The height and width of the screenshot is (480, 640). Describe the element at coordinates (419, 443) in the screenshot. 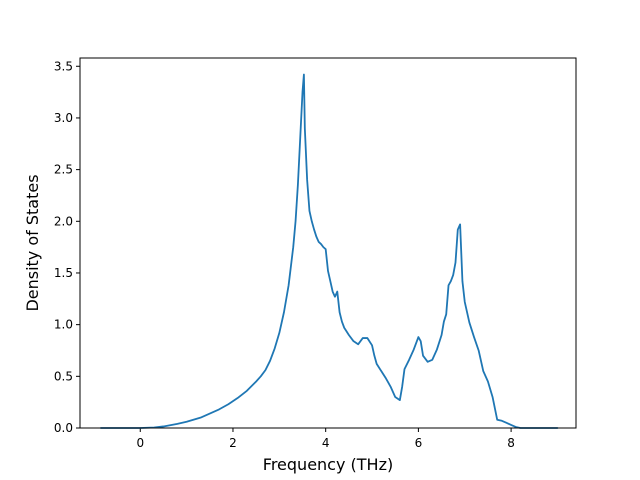

I see `x-tick-label: 6` at that location.